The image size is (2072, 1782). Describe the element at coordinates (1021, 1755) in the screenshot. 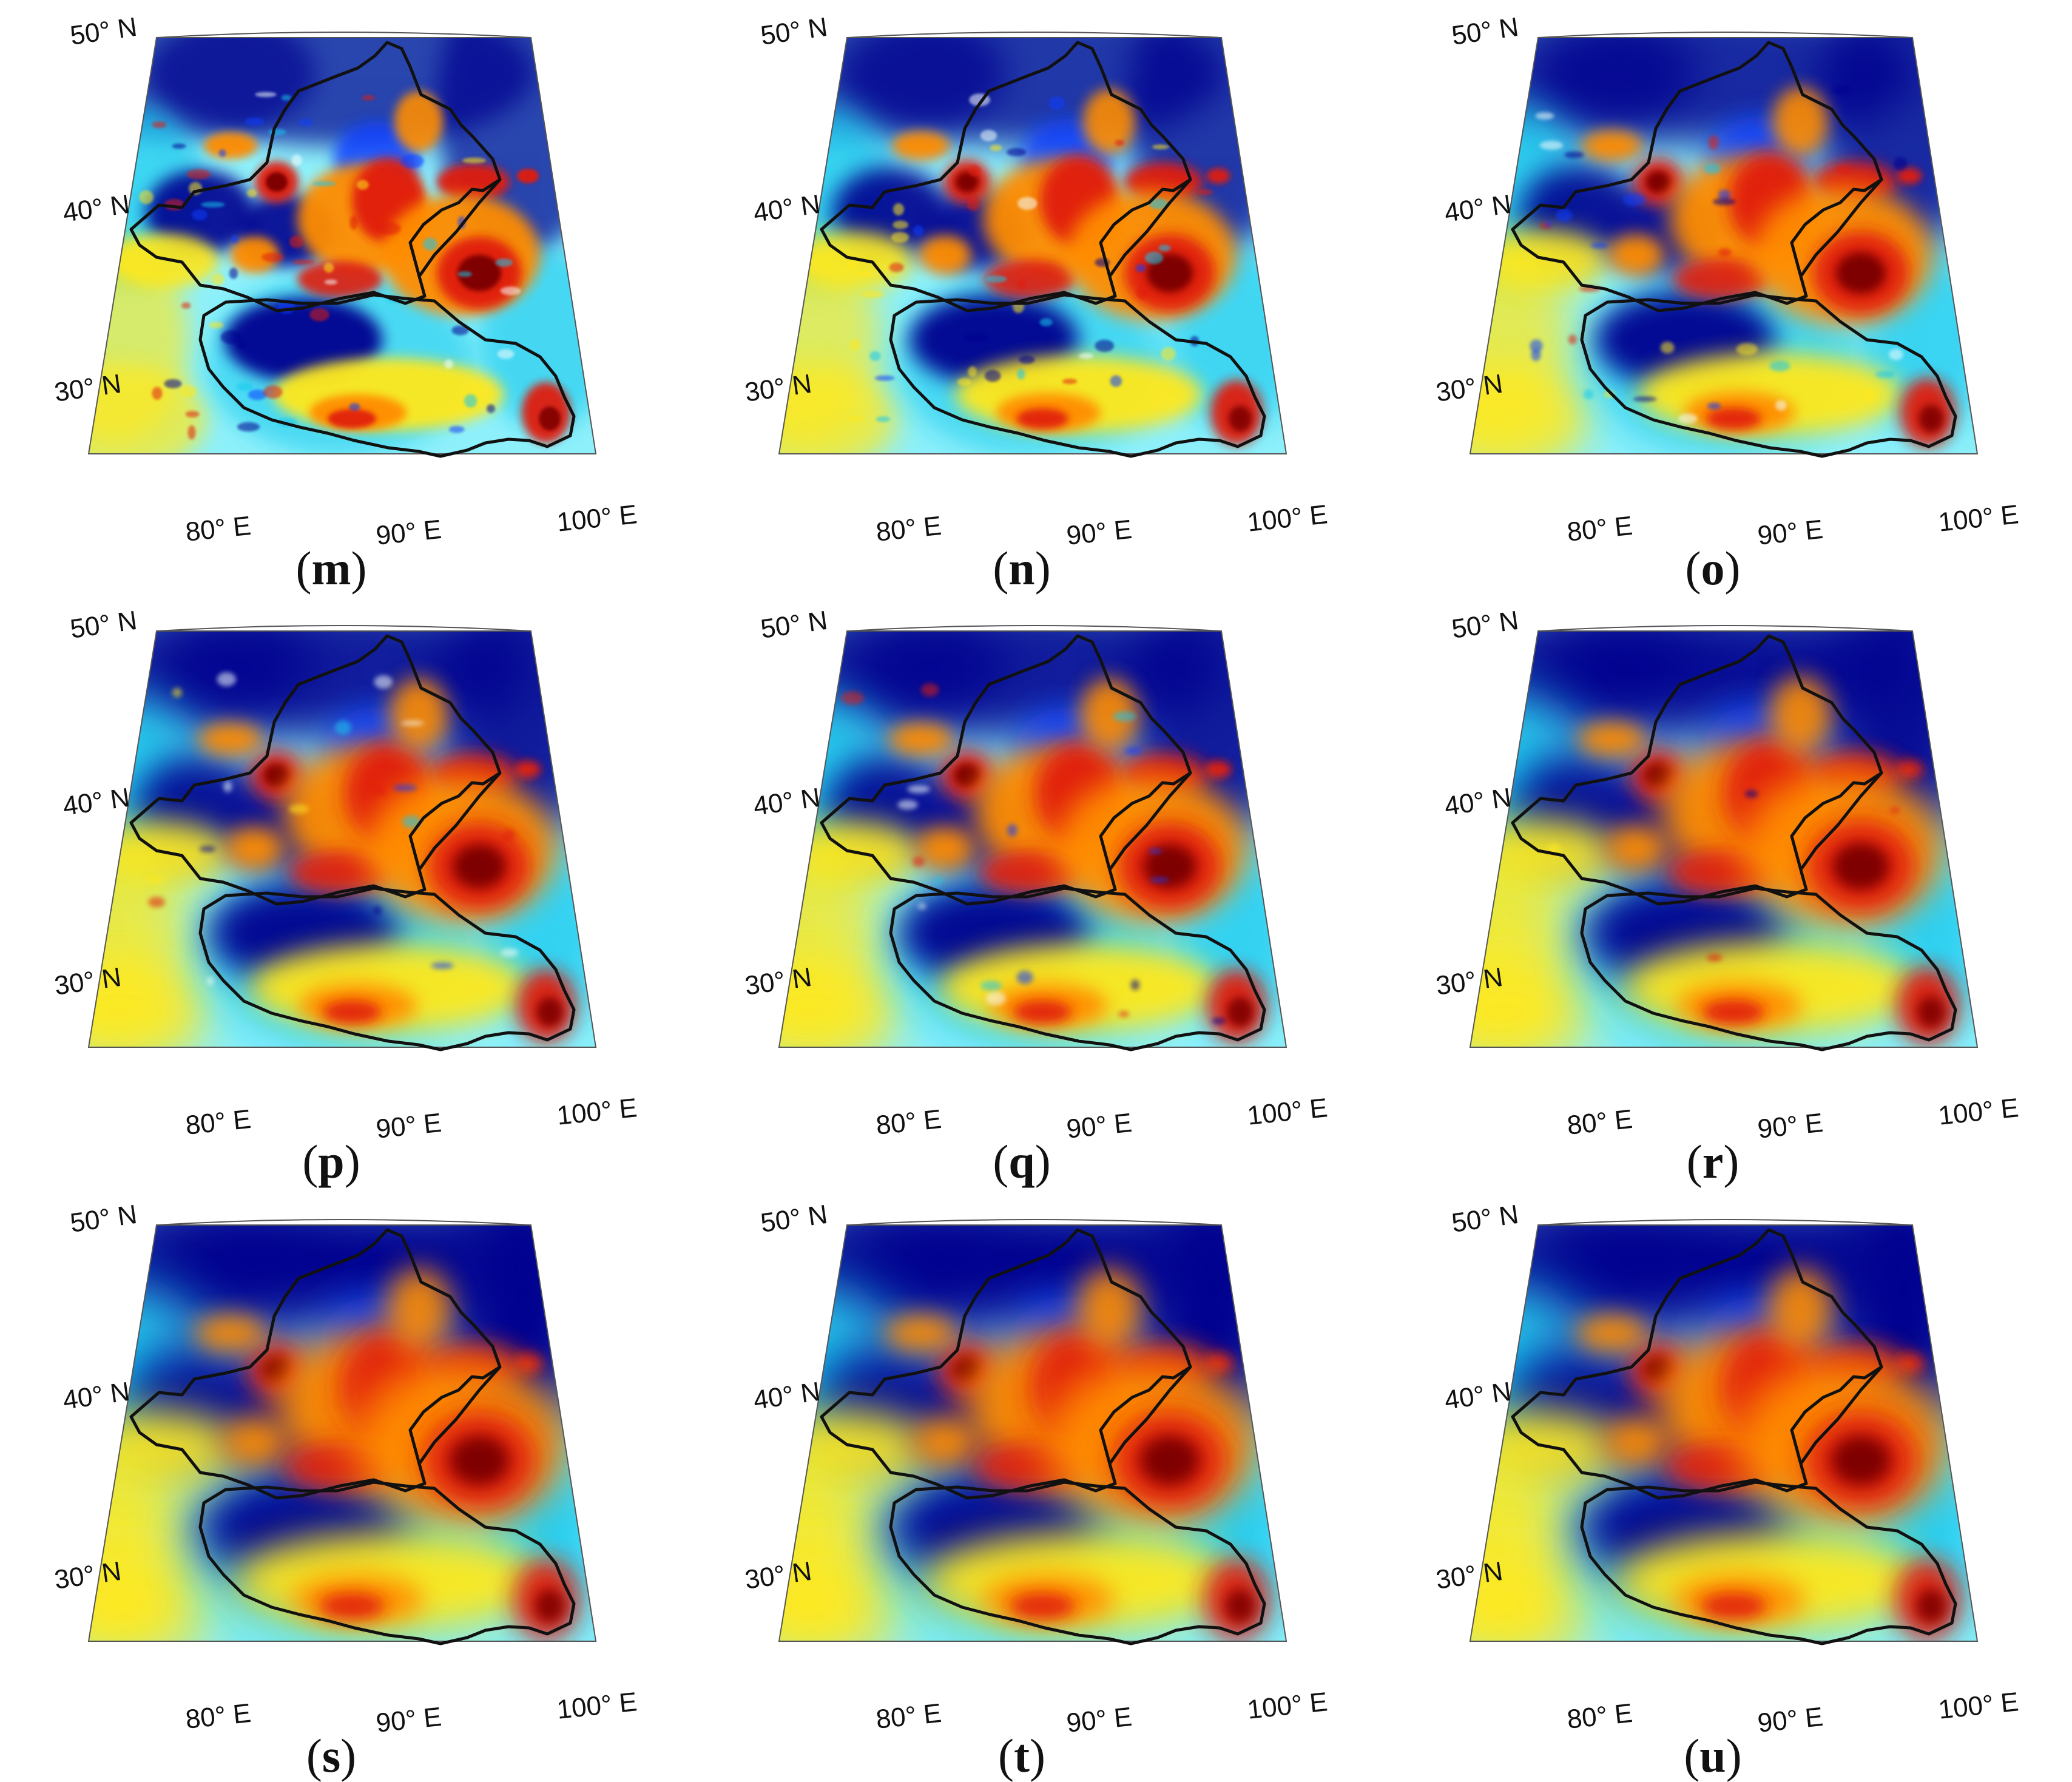

I see `panel-label: (t)` at that location.